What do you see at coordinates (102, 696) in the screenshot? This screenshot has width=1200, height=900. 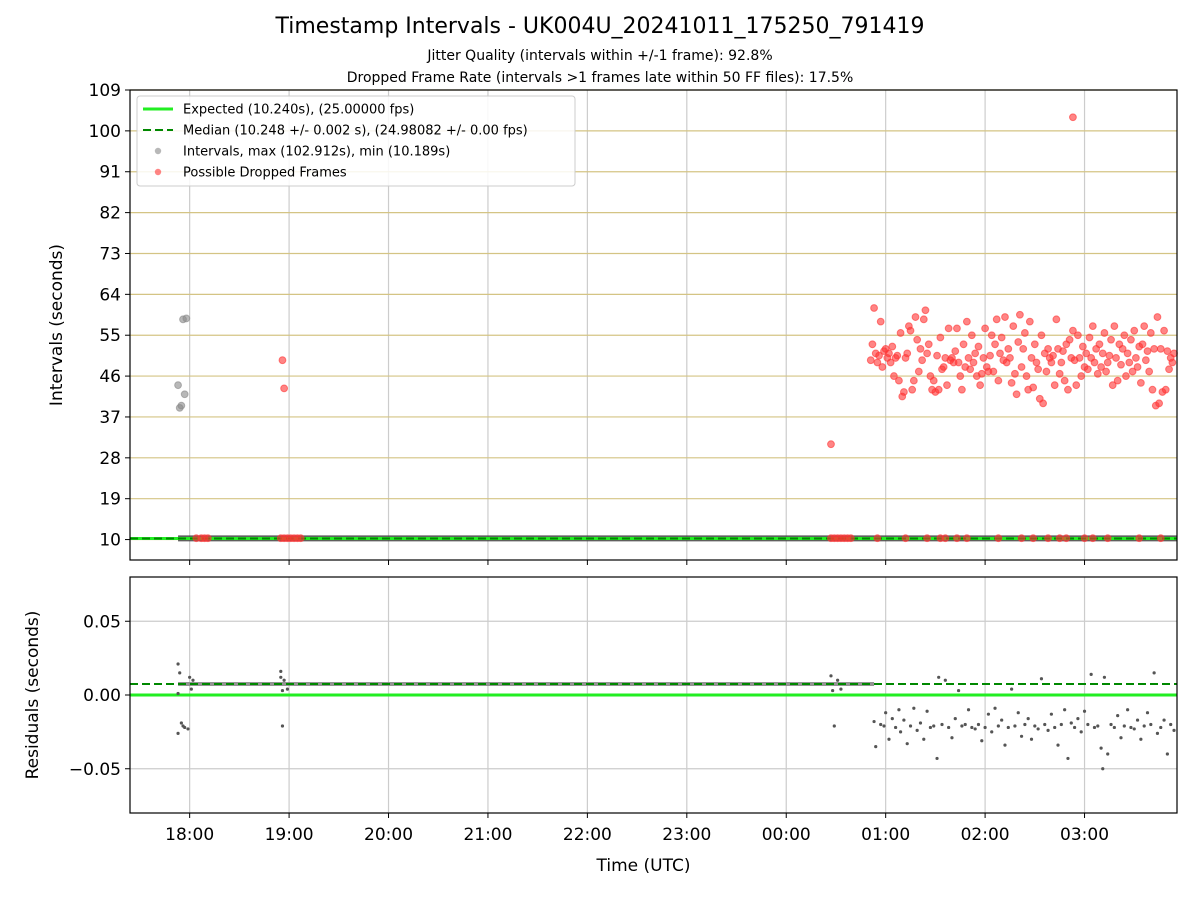 I see `bottom-ytick-label: 0.00` at bounding box center [102, 696].